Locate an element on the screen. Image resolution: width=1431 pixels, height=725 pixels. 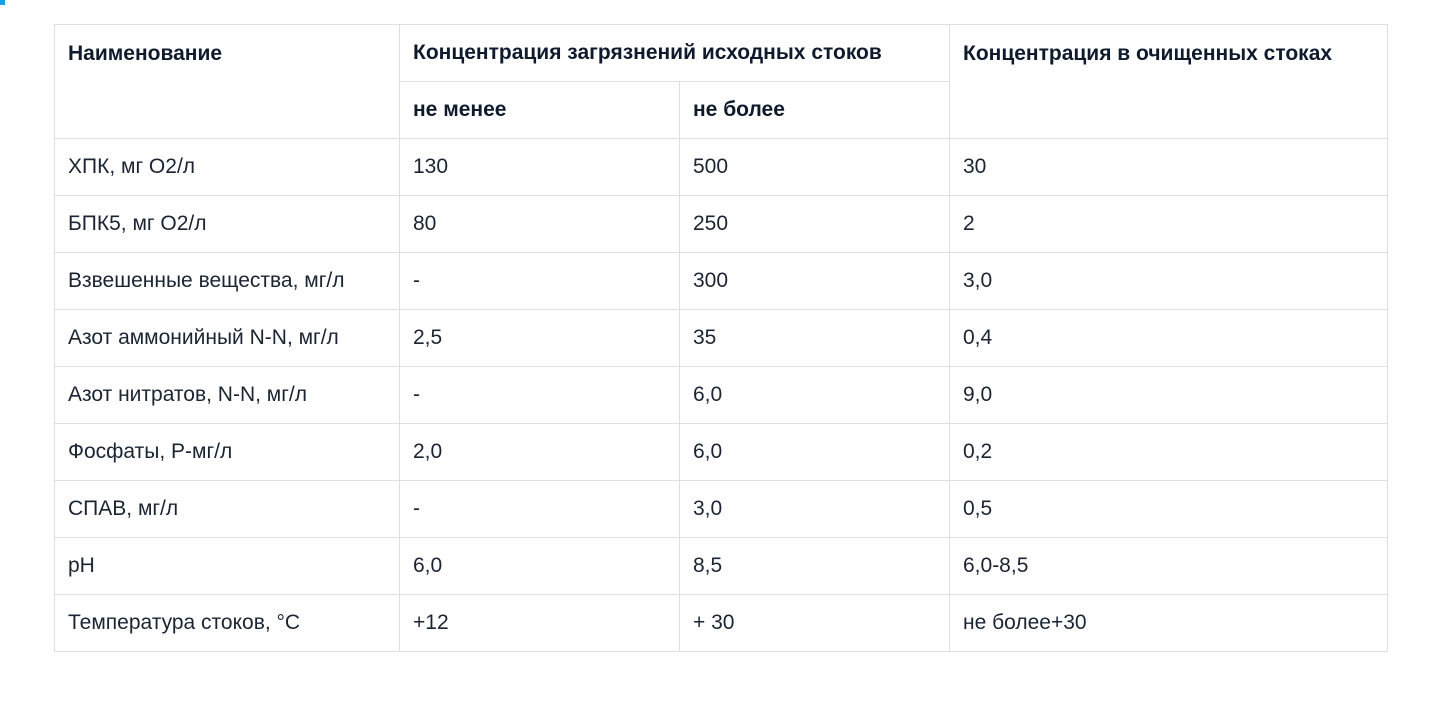
cell-min: 6,0 is located at coordinates (539, 566).